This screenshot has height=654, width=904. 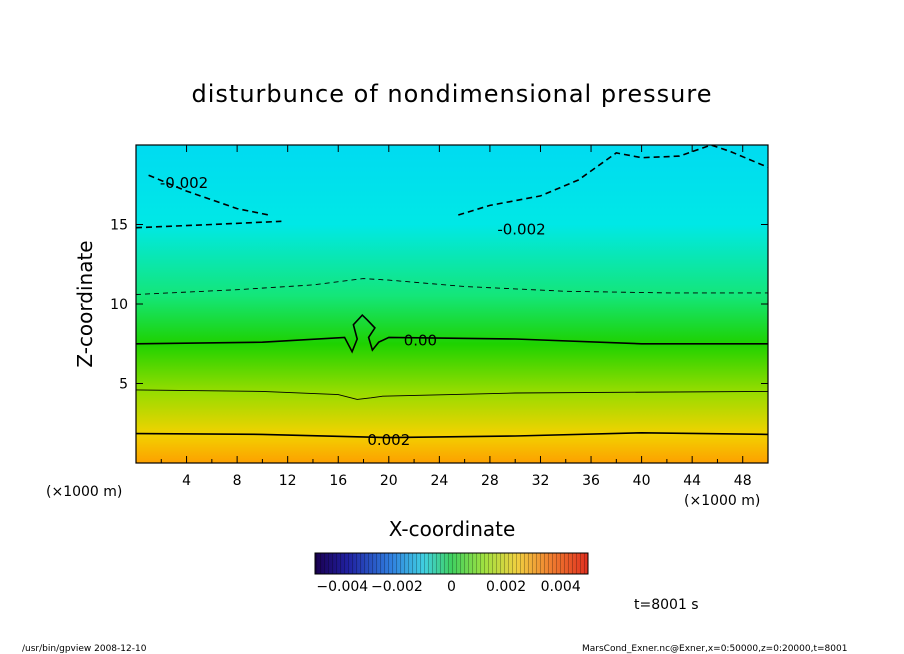 What do you see at coordinates (237, 481) in the screenshot?
I see `x-tick-label: 8` at bounding box center [237, 481].